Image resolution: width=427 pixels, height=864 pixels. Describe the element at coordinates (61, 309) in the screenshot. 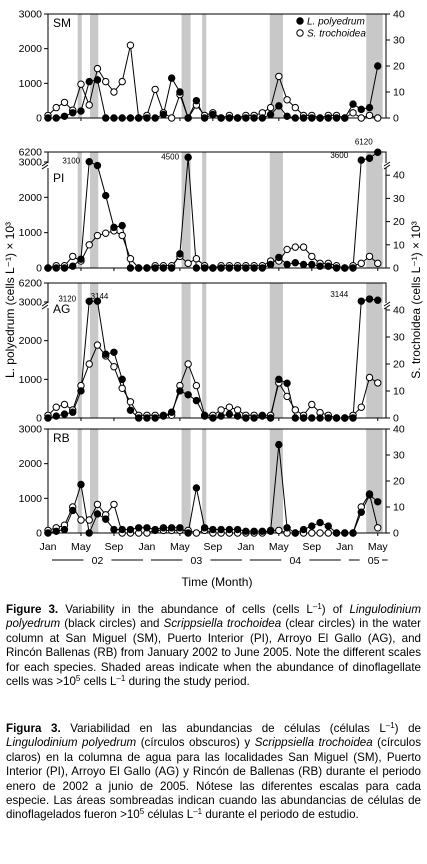

I see `site-label: AG` at that location.